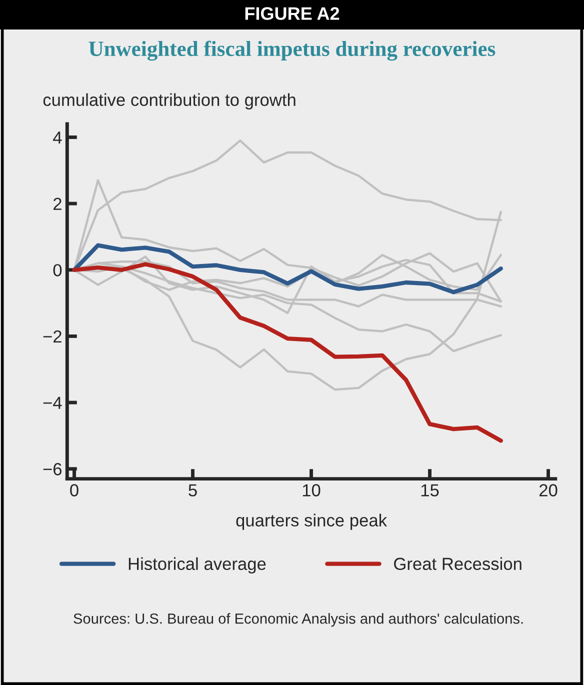 This screenshot has height=685, width=584. What do you see at coordinates (74, 490) in the screenshot?
I see `x-tick-label: 0` at bounding box center [74, 490].